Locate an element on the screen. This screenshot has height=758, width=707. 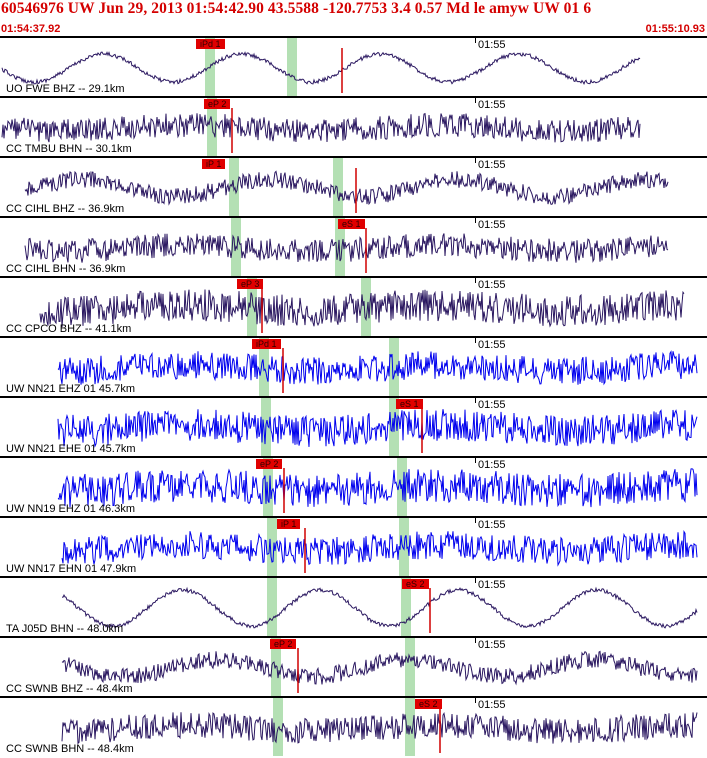
station-label: CC CIHL BHZ -- 36.9km is located at coordinates (65, 209).